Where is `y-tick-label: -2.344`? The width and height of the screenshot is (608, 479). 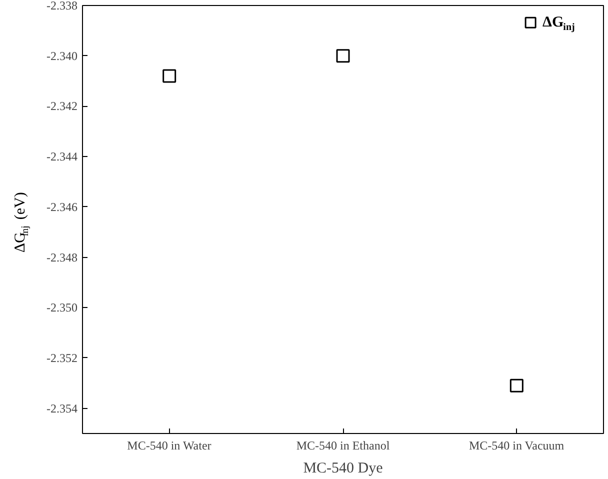 y-tick-label: -2.344 is located at coordinates (62, 157).